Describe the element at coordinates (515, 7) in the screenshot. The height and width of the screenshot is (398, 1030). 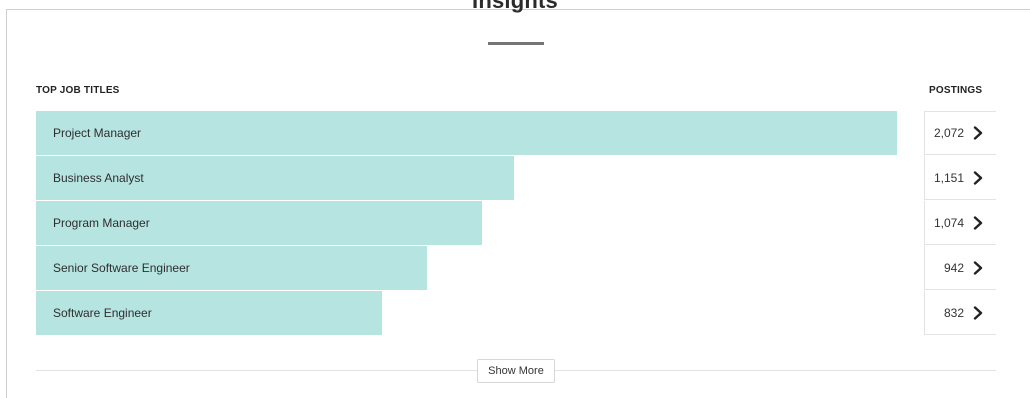
I see `section-title: Insights` at that location.